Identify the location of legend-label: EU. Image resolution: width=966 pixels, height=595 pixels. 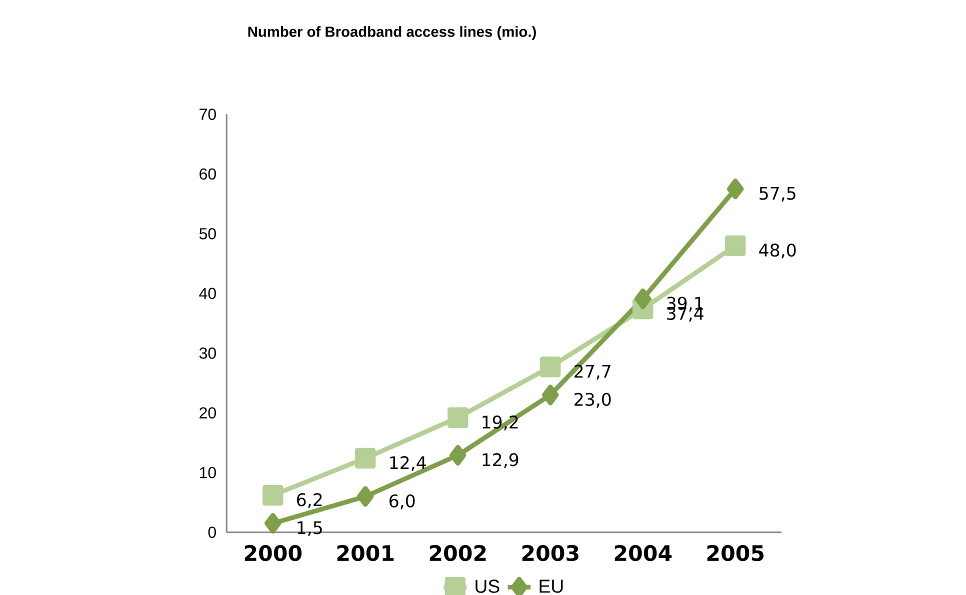
(551, 586).